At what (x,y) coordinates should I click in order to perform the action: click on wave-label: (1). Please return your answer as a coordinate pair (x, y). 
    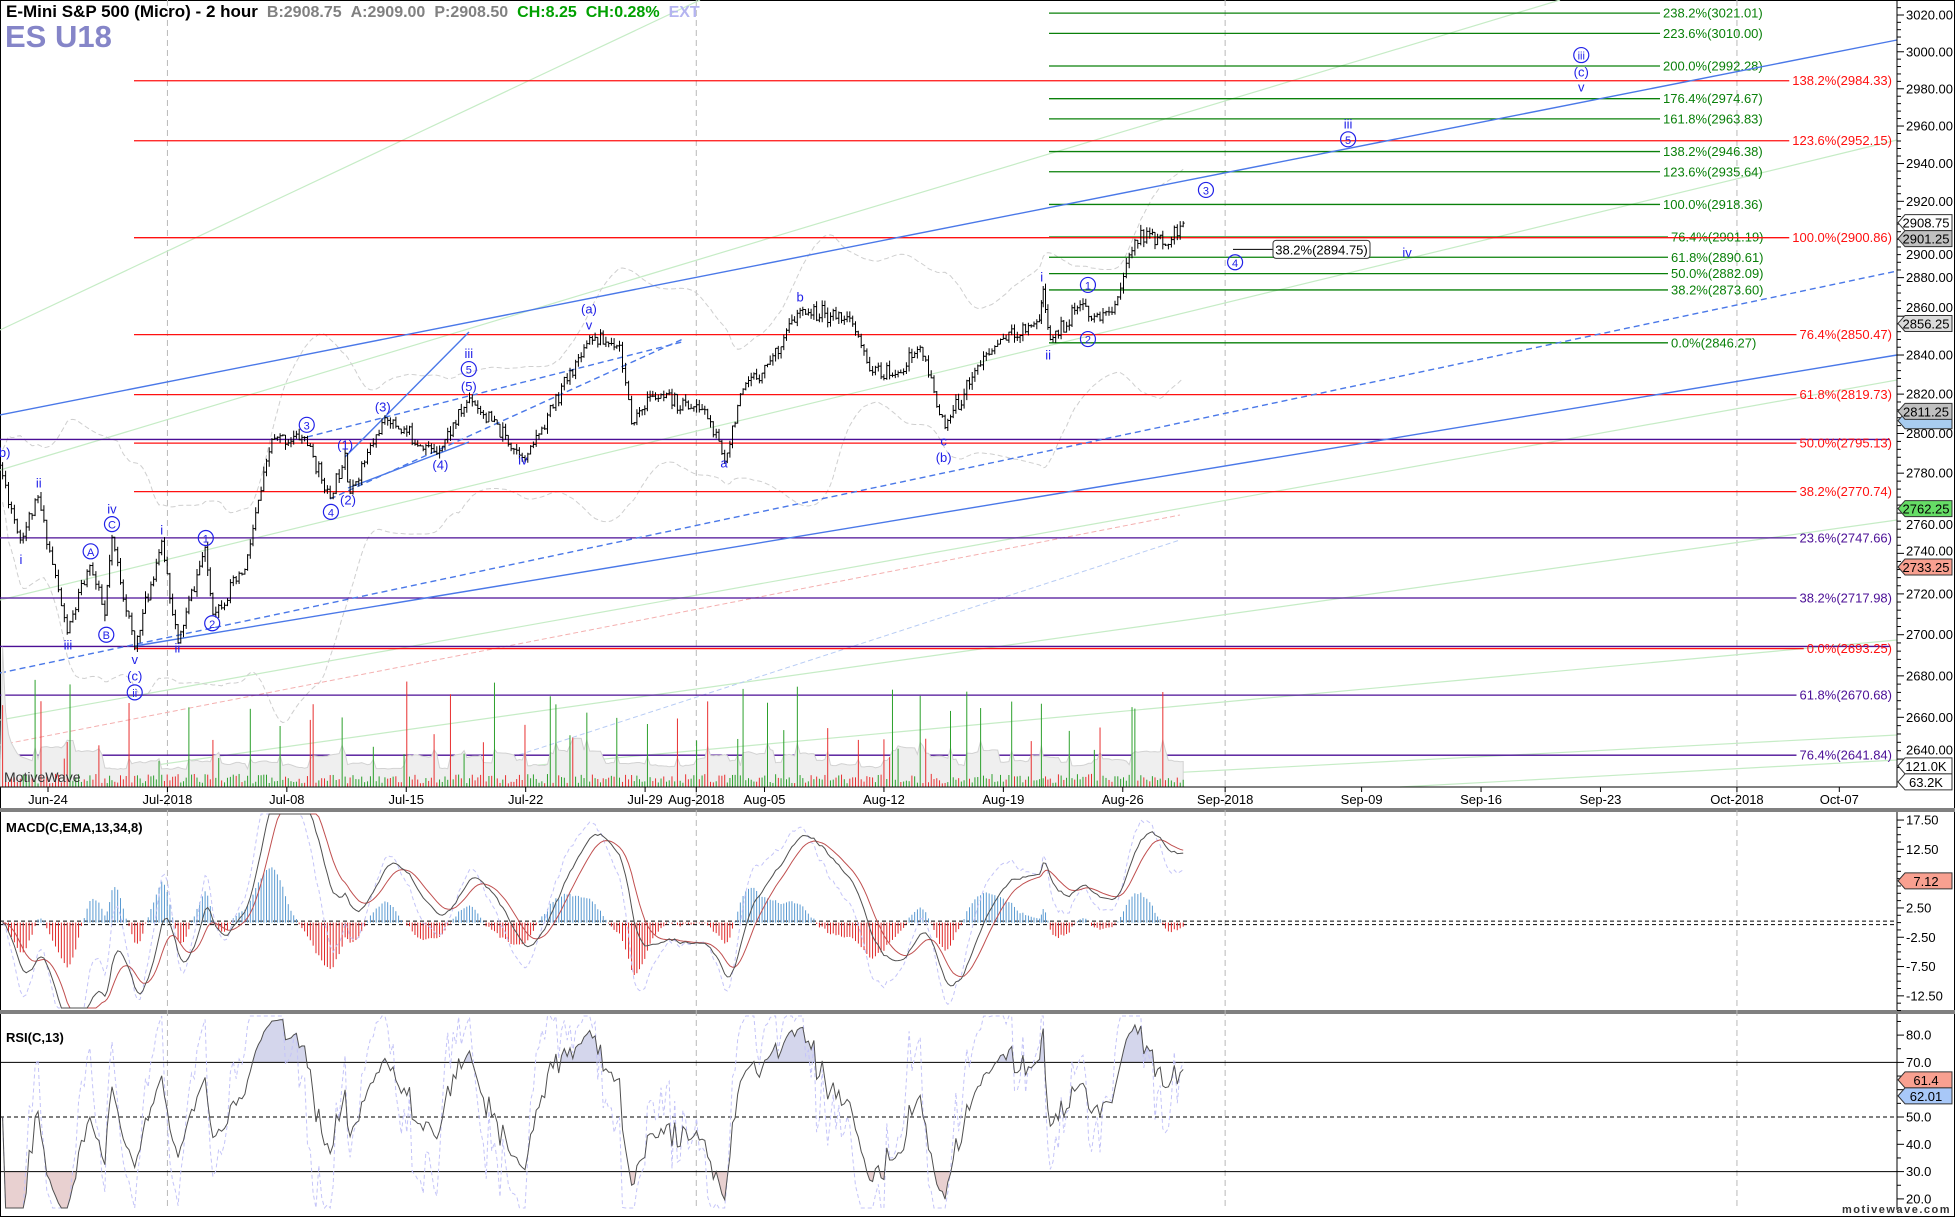
    Looking at the image, I should click on (345, 445).